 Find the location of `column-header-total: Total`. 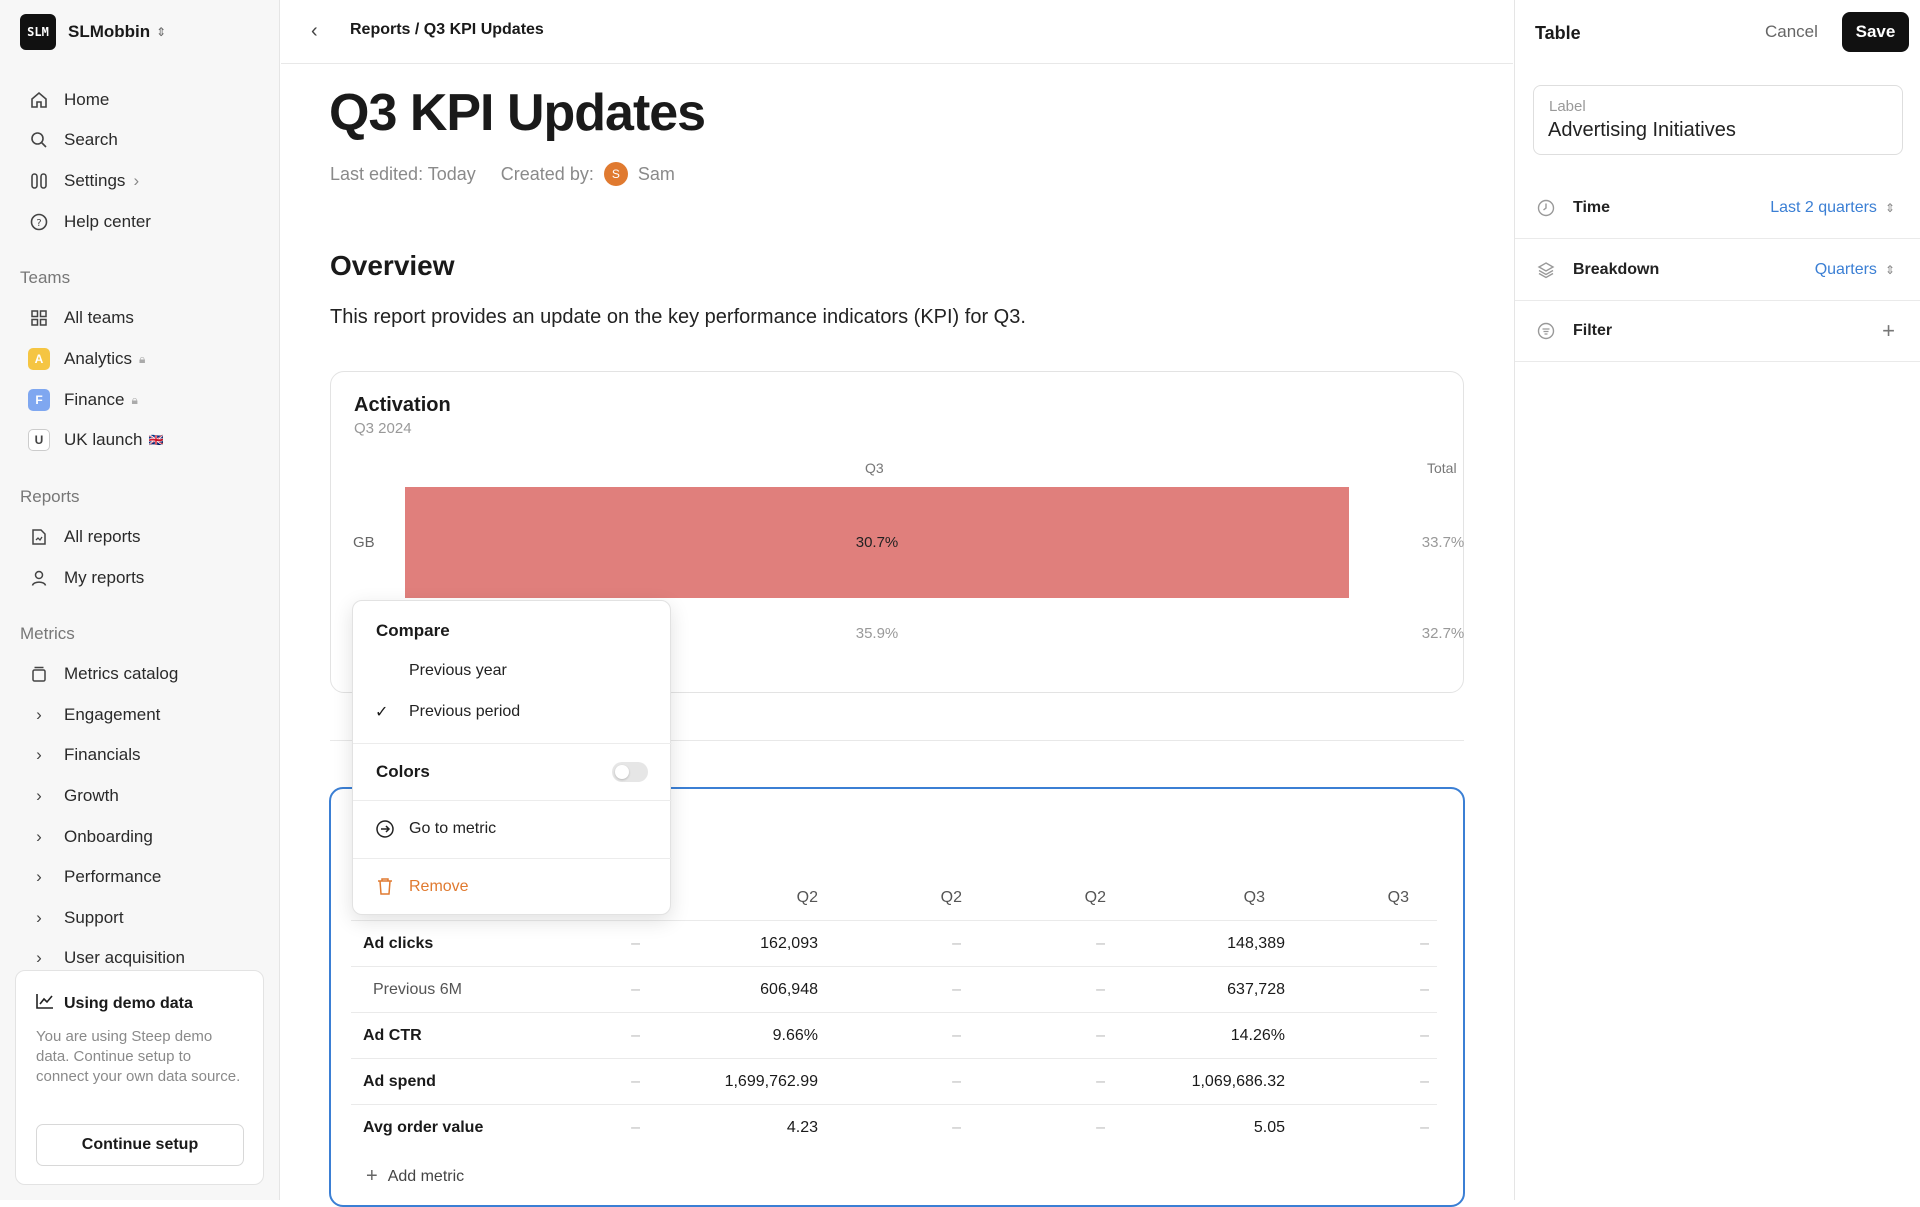

column-header-total: Total is located at coordinates (1442, 468).